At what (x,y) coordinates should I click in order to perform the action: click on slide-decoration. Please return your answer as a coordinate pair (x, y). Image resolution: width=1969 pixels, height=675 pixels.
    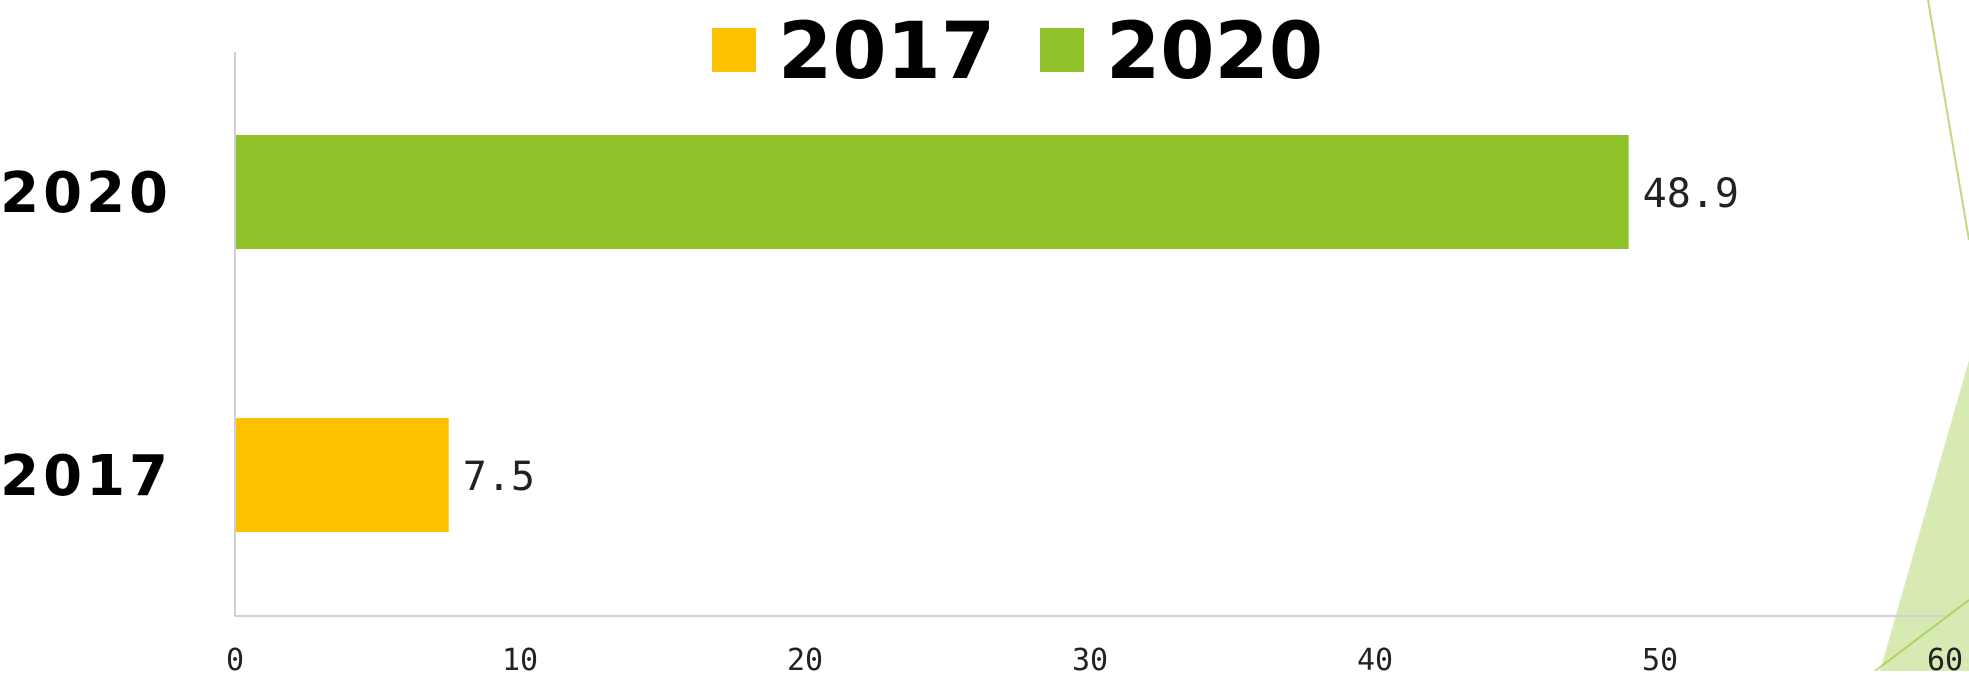
    Looking at the image, I should click on (1922, 335).